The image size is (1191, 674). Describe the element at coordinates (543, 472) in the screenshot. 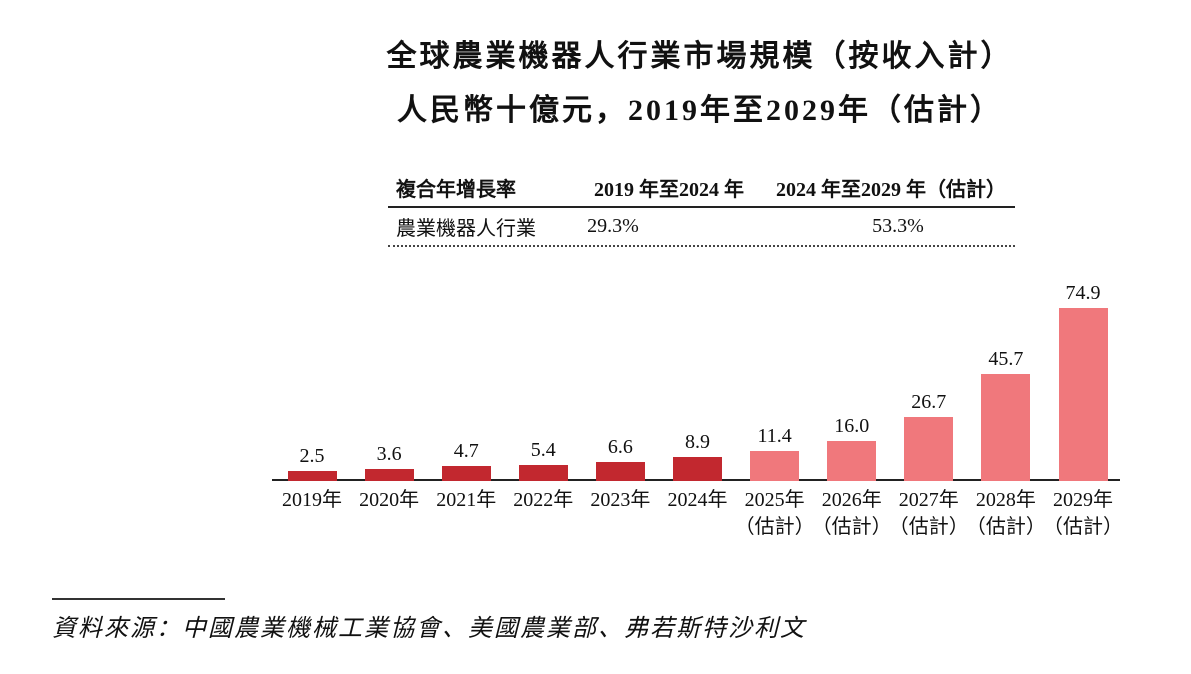

I see `bar-2022年` at that location.